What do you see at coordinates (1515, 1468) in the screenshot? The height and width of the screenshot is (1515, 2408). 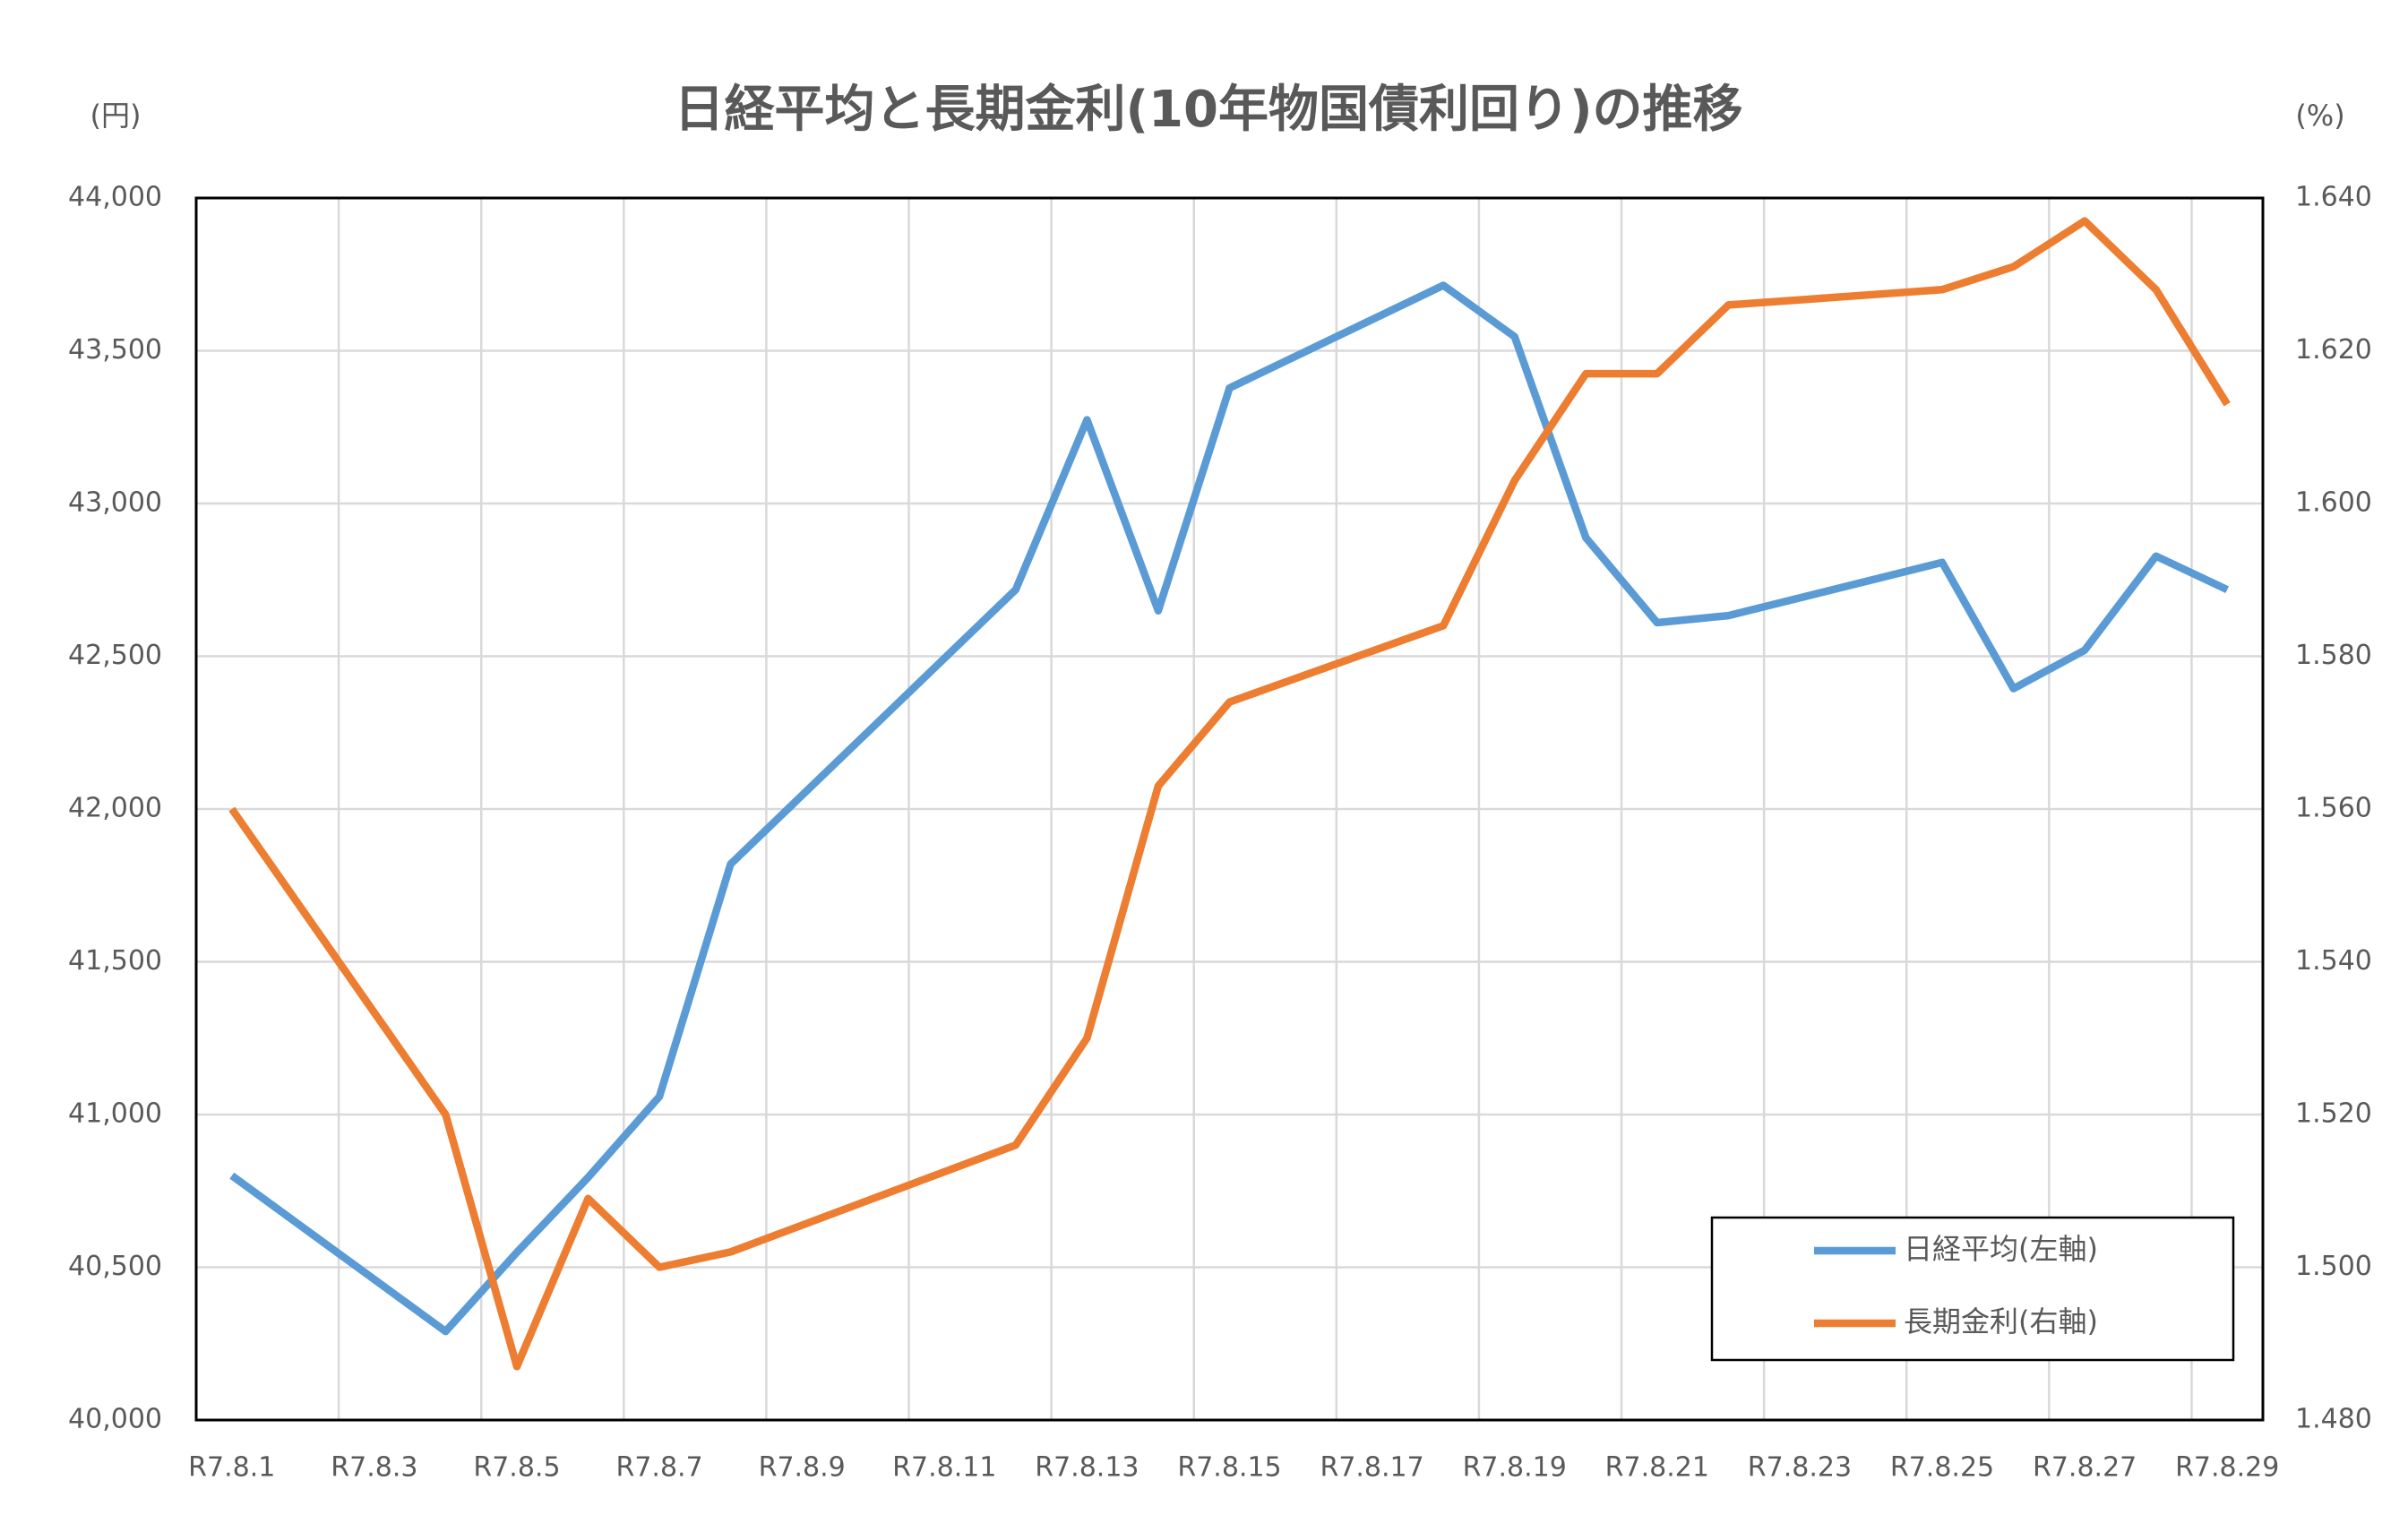 I see `x-tick-label: R7.8.19` at bounding box center [1515, 1468].